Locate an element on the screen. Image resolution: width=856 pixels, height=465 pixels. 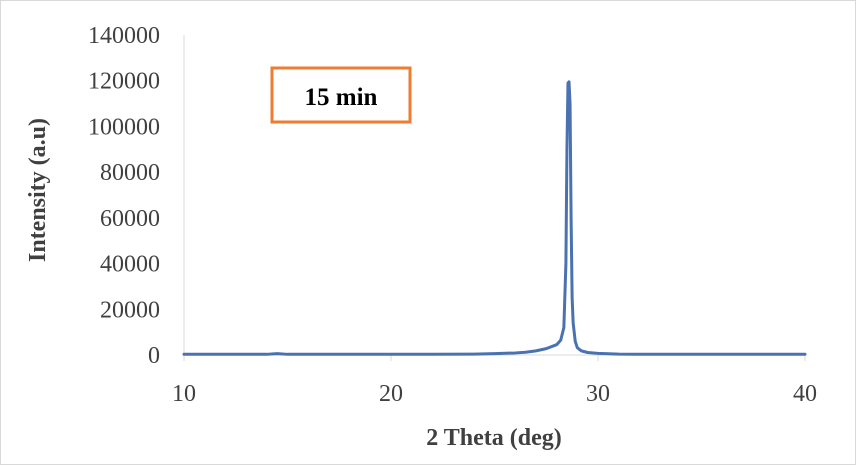
annotation-label: 15 min is located at coordinates (341, 97).